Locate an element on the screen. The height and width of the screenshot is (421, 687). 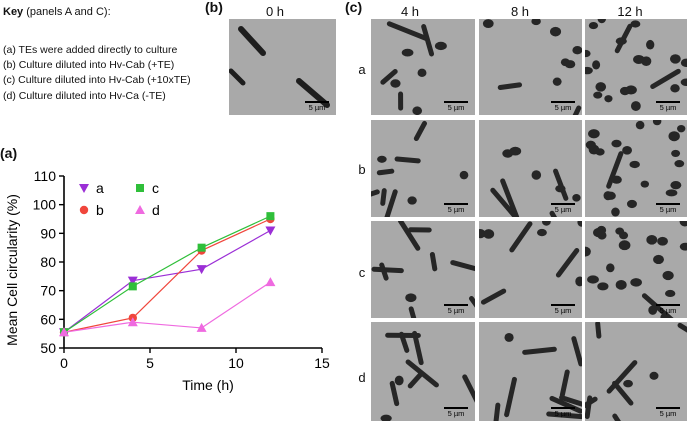
y-tick-label: 50 is located at coordinates (48, 348).